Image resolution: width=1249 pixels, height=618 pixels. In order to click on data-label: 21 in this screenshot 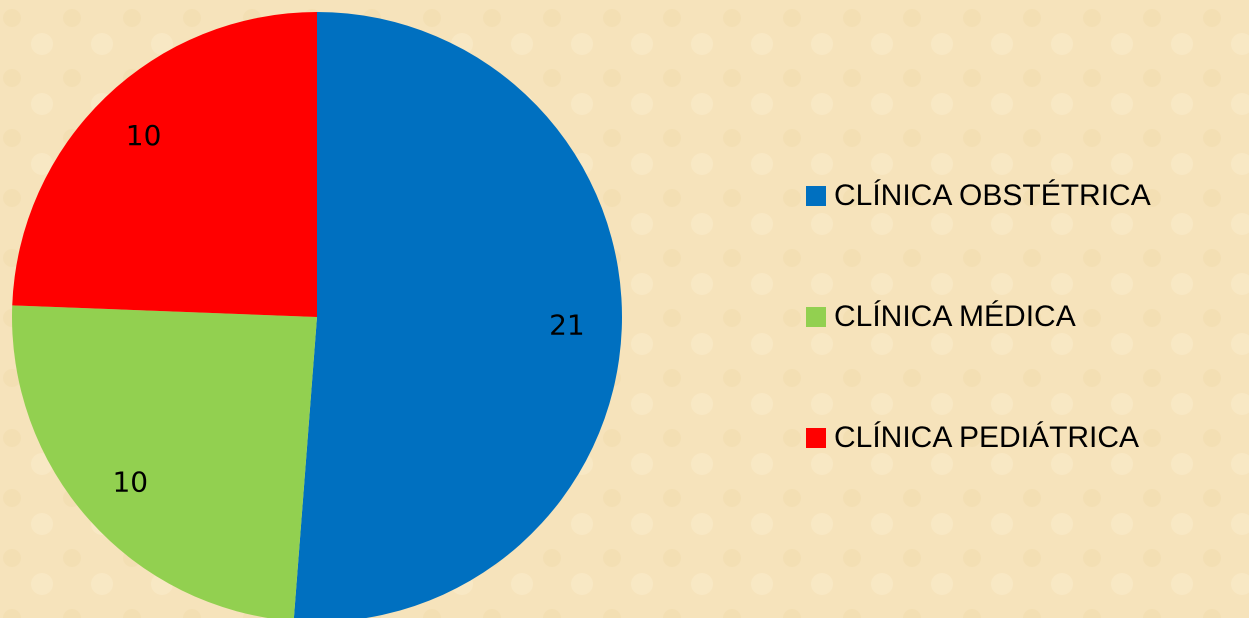, I will do `click(567, 325)`.